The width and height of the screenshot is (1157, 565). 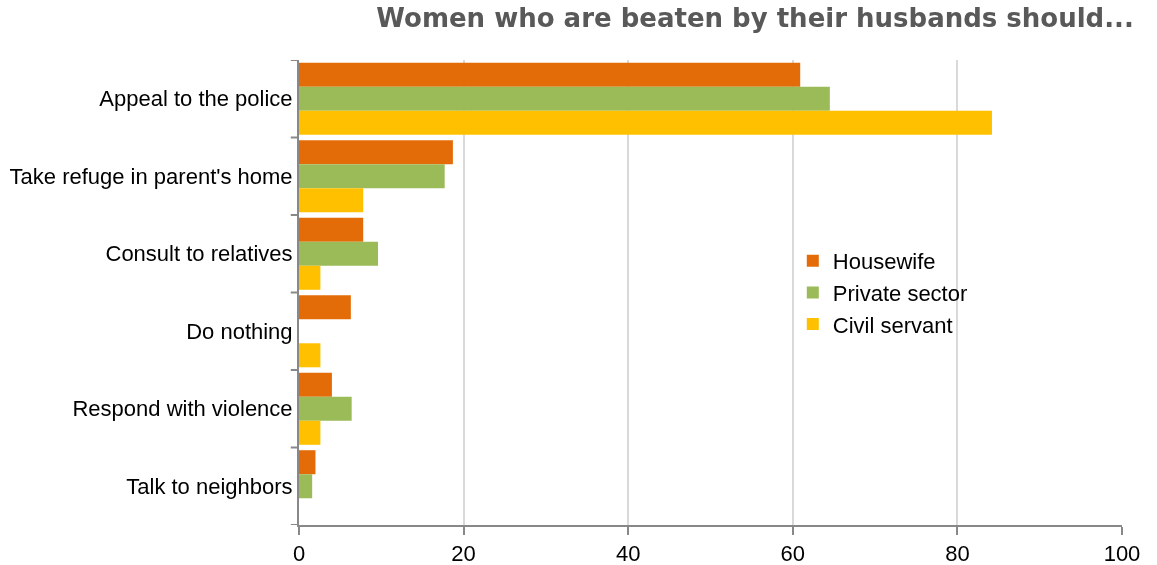 I want to click on x-tick-label: 20, so click(x=463, y=553).